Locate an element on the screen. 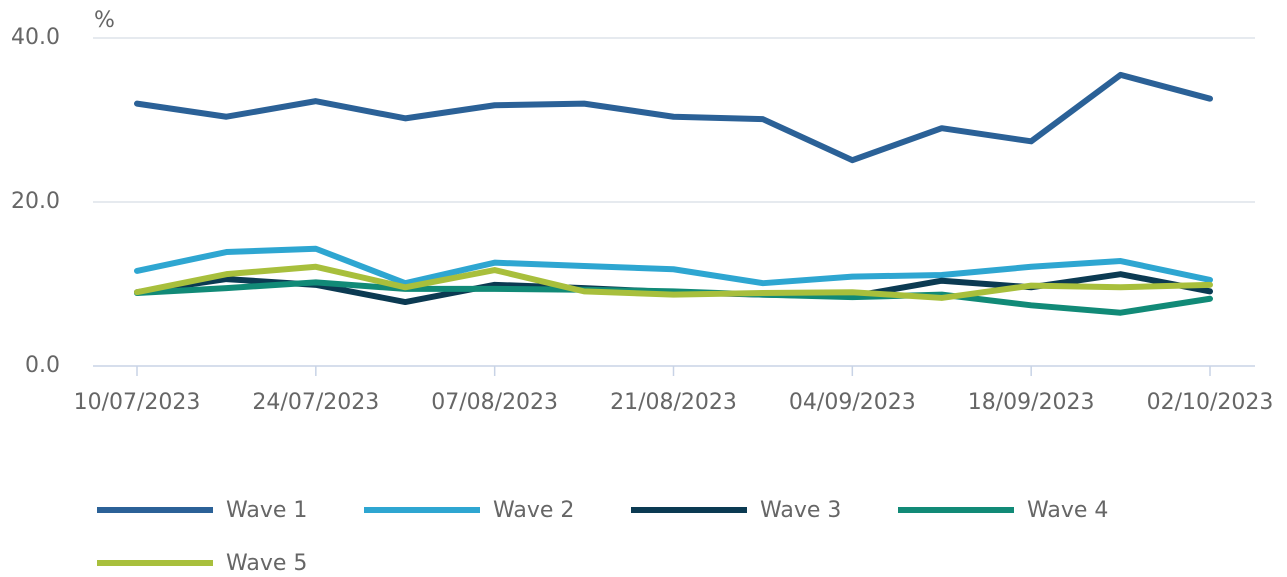 The image size is (1287, 577). x-tick-label: 07/08/2023 is located at coordinates (494, 402).